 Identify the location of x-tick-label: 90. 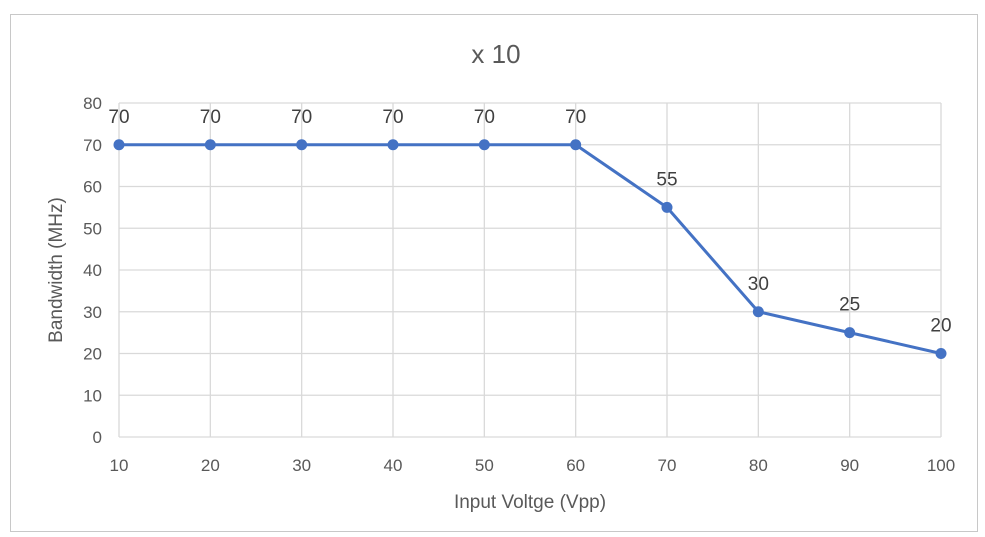
(849, 465).